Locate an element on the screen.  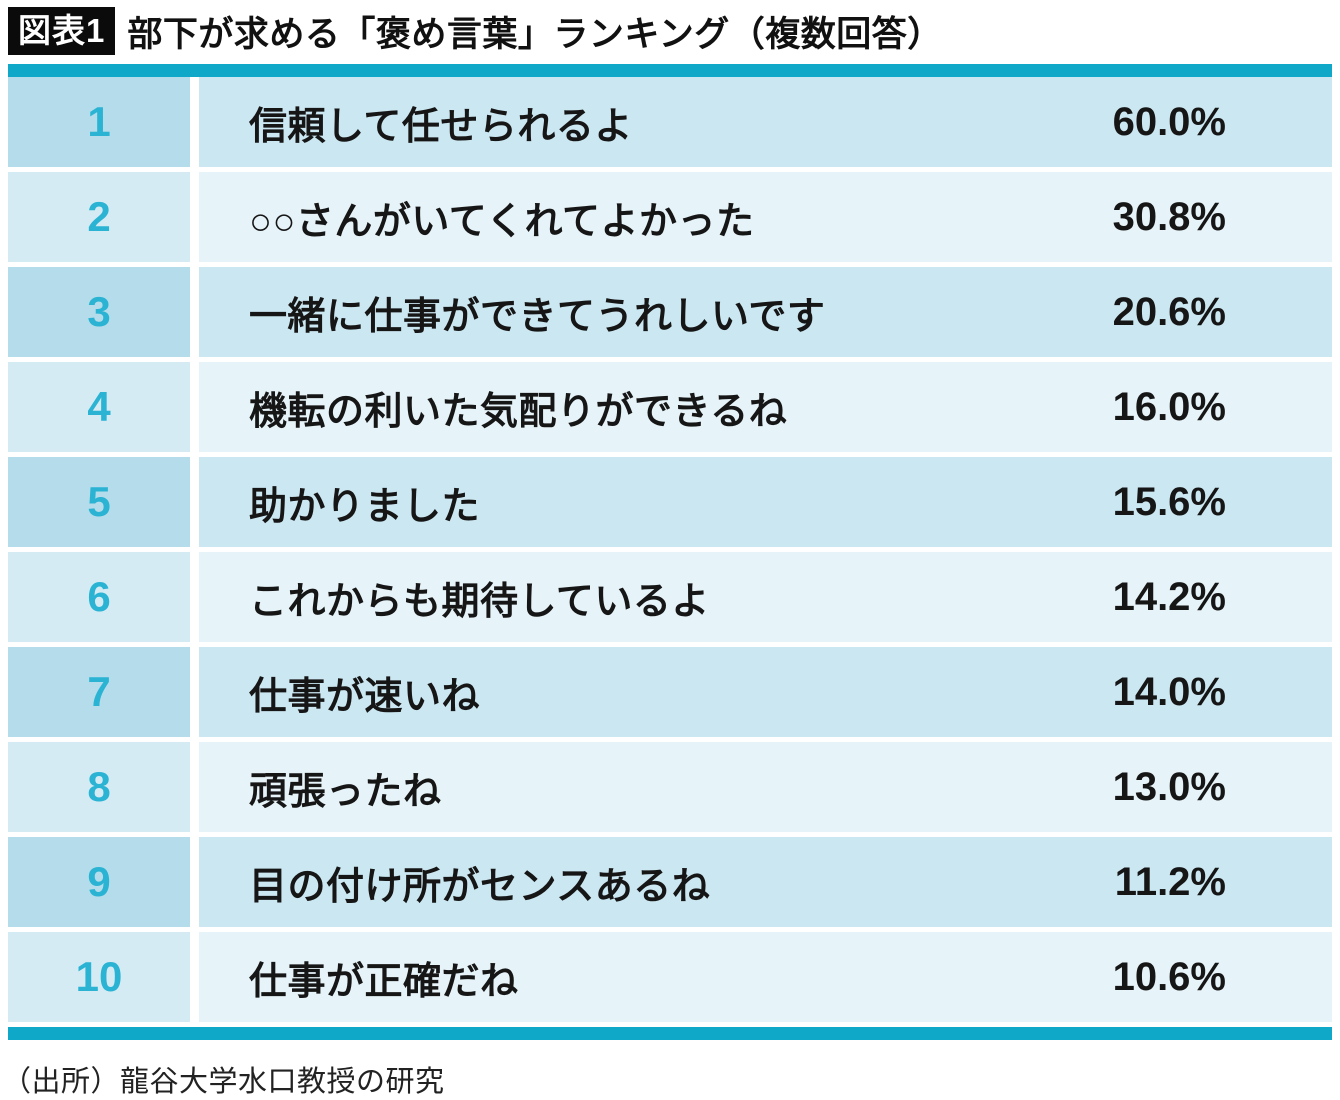
table-row: 1 信頼して任せられるよ 60.0% is located at coordinates (670, 122).